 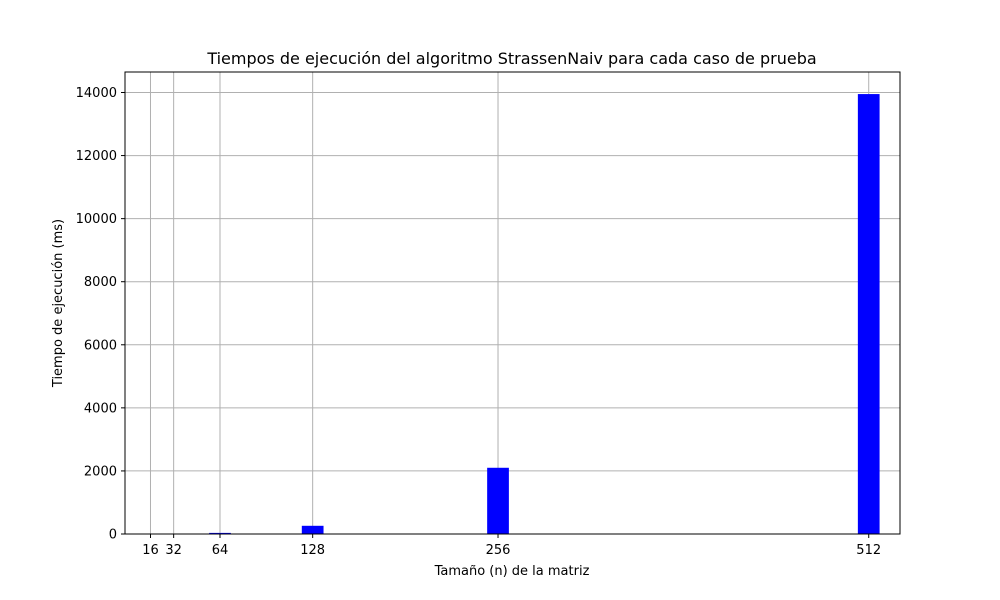 I want to click on y-tick-label: 8000, so click(x=100, y=282).